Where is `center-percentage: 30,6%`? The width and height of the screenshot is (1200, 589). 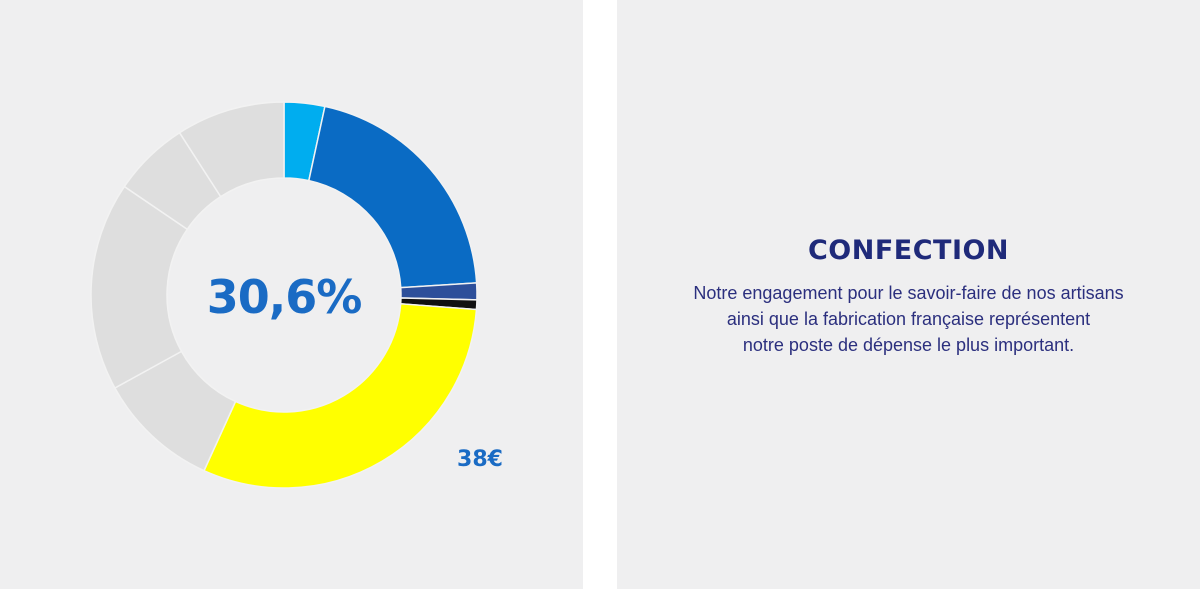 center-percentage: 30,6% is located at coordinates (284, 297).